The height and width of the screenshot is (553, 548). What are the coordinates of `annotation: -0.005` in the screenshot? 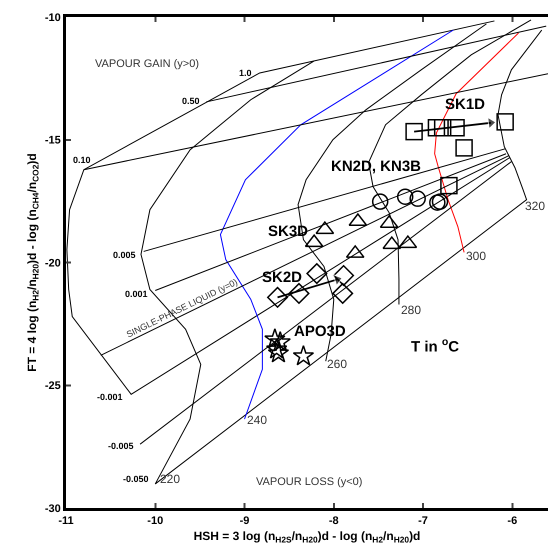 It's located at (121, 446).